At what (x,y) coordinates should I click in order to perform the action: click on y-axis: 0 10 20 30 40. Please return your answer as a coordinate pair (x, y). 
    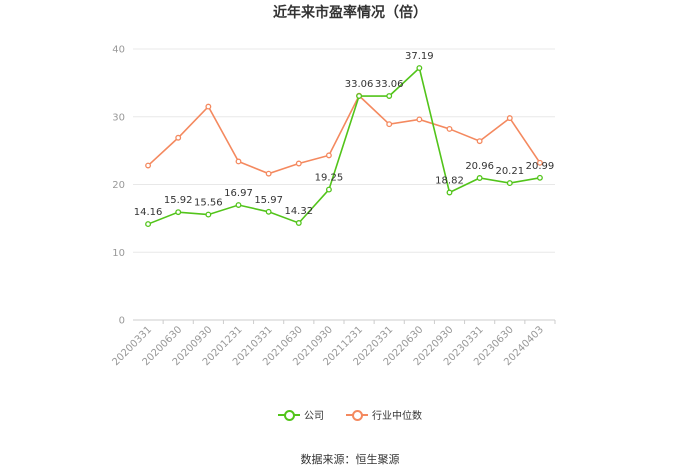
    Looking at the image, I should click on (118, 186).